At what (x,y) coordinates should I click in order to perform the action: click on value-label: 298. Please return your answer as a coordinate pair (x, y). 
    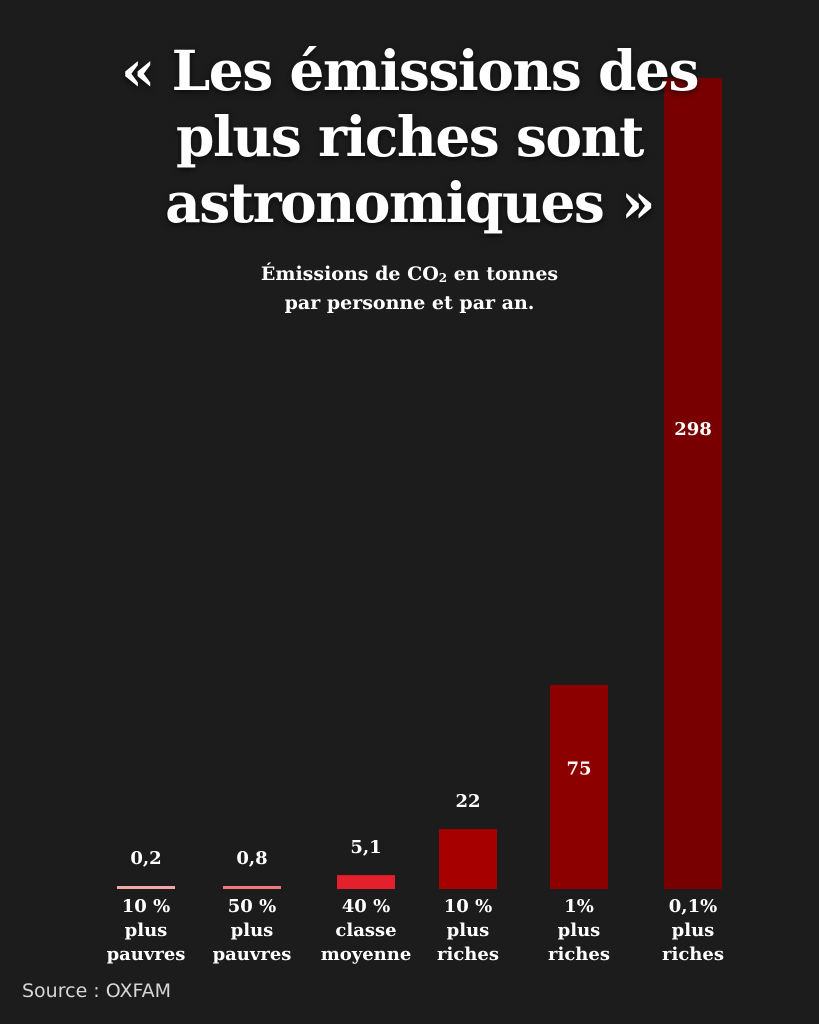
    Looking at the image, I should click on (693, 429).